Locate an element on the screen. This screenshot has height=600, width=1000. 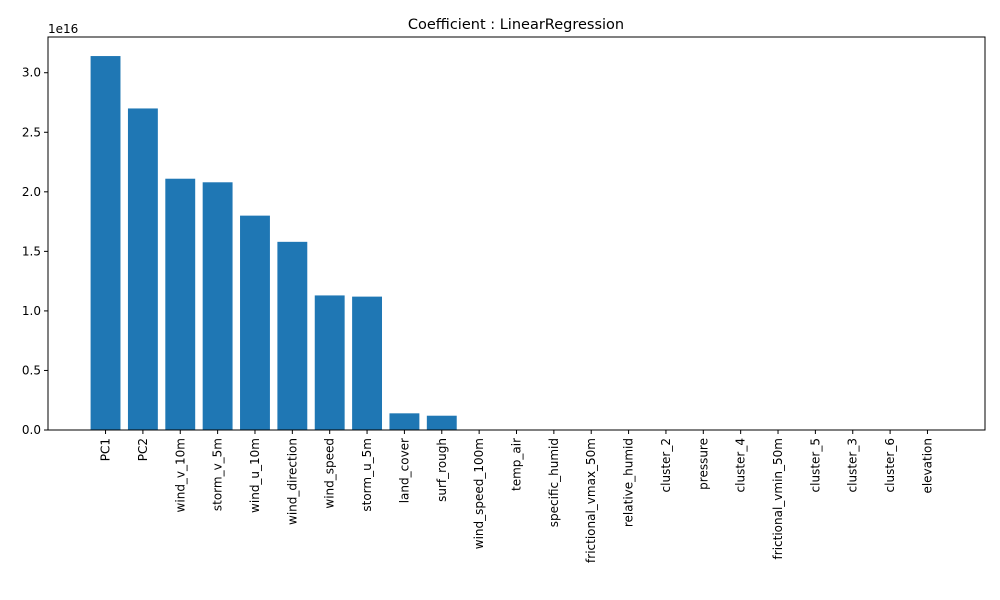
y-axis-ticks: 0.0 0.5 1.0 1.5 2.0 2.5 3.0 is located at coordinates (35, 251).